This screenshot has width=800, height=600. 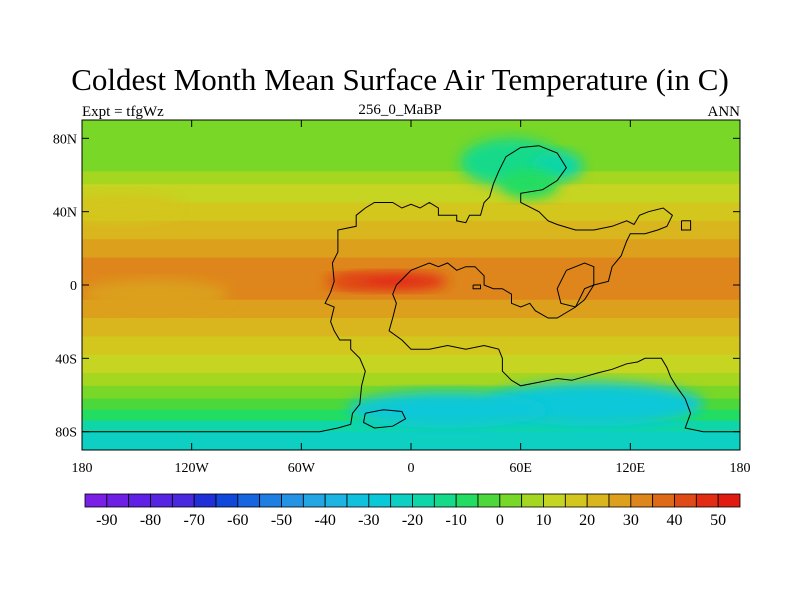 What do you see at coordinates (520, 468) in the screenshot?
I see `x-tick-label: 60E` at bounding box center [520, 468].